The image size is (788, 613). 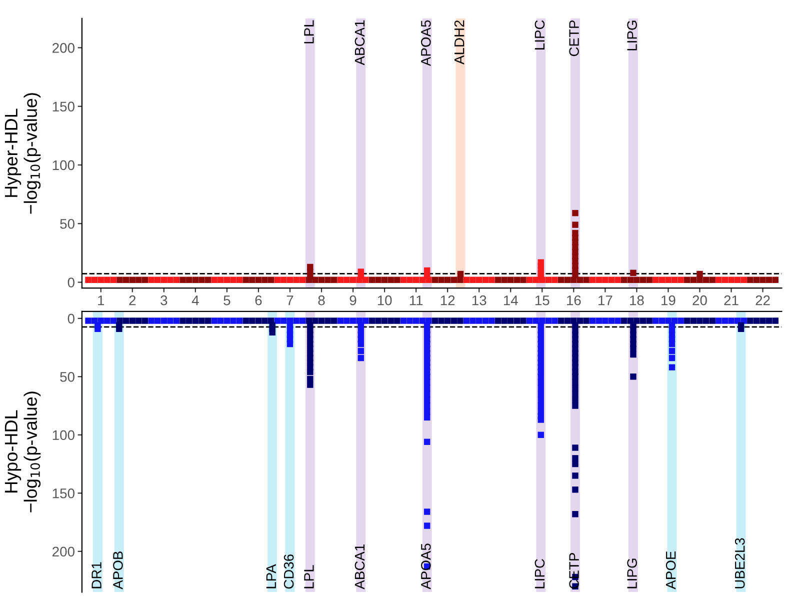 What do you see at coordinates (739, 563) in the screenshot?
I see `band-label: UBE2L3` at bounding box center [739, 563].